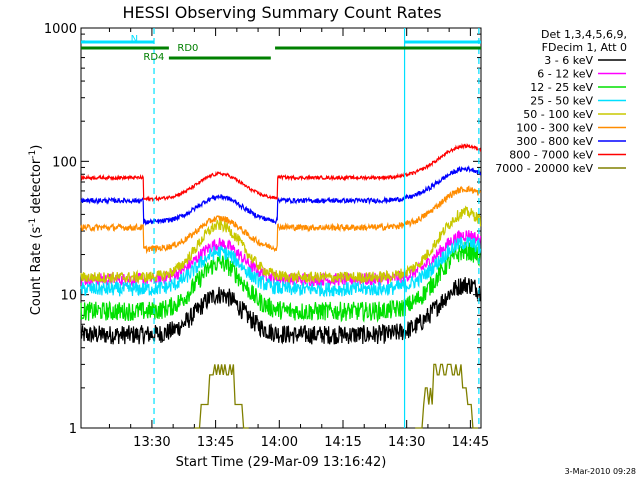  I want to click on y-tick-label: 100, so click(64, 162).